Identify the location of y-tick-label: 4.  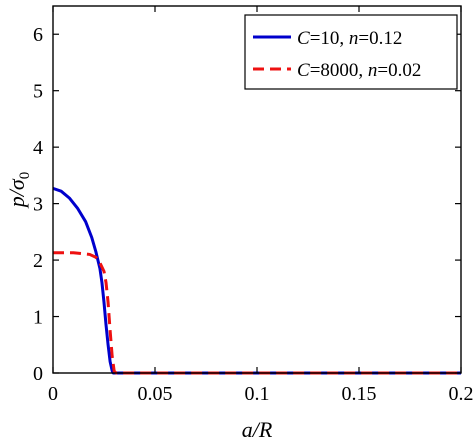
(38, 148).